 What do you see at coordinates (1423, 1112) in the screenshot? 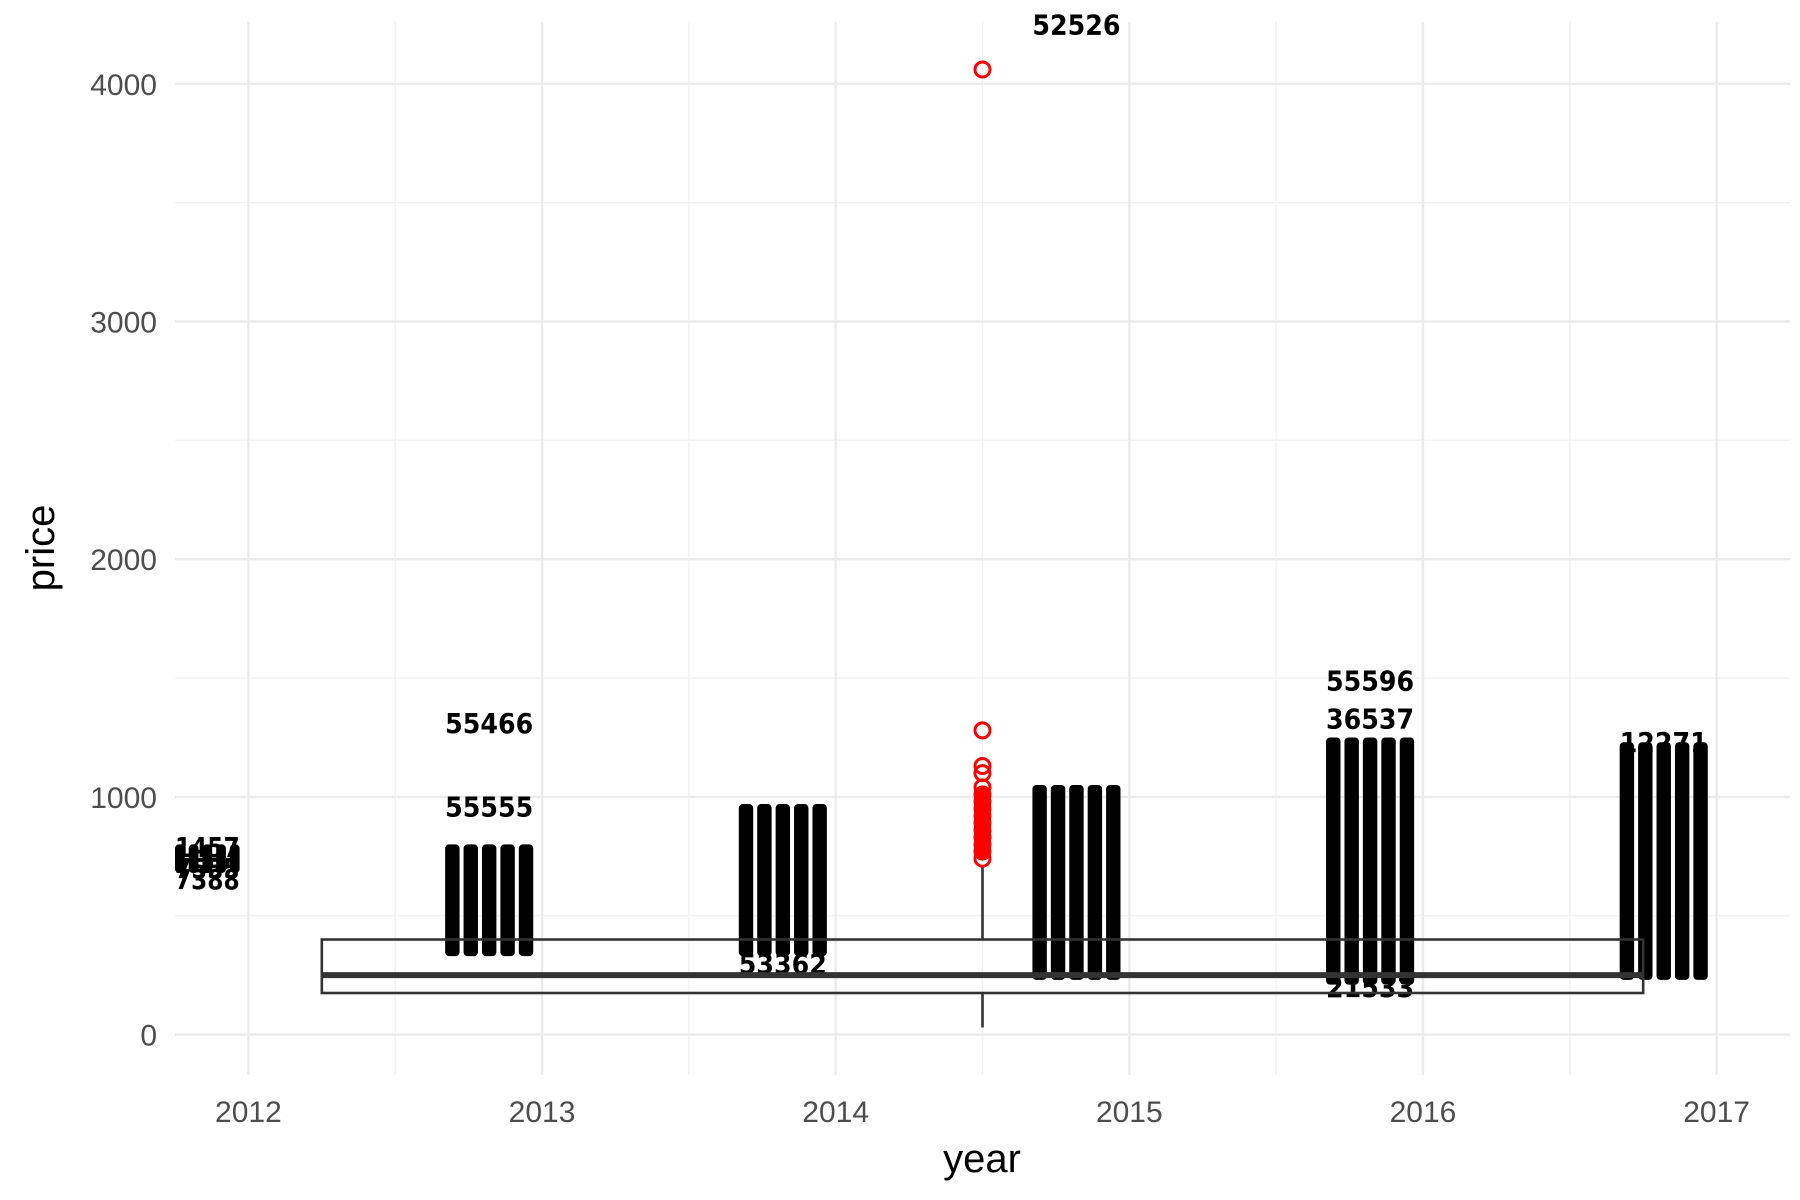
I see `x-tick-label: 2016` at bounding box center [1423, 1112].